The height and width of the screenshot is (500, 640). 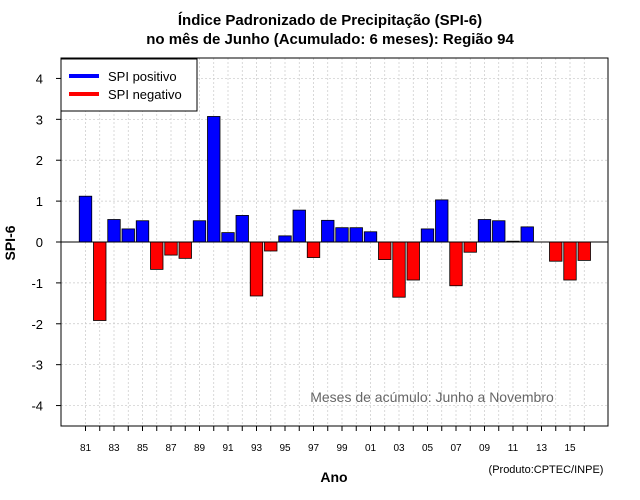 What do you see at coordinates (356, 235) in the screenshot?
I see `bar-2000` at bounding box center [356, 235].